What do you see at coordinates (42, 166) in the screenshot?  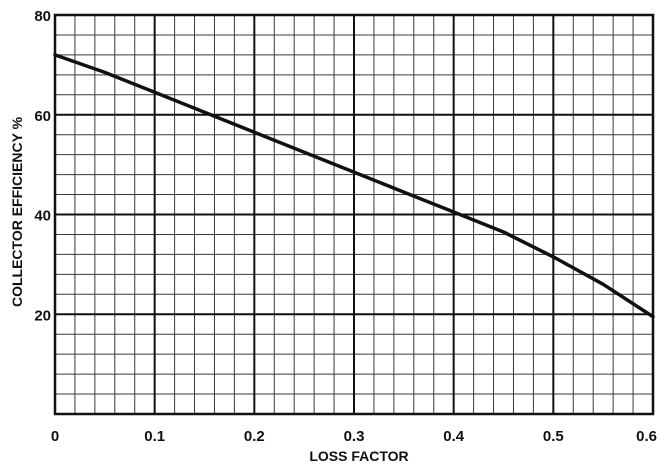 I see `y-tick-labels: 20 40 60 80` at bounding box center [42, 166].